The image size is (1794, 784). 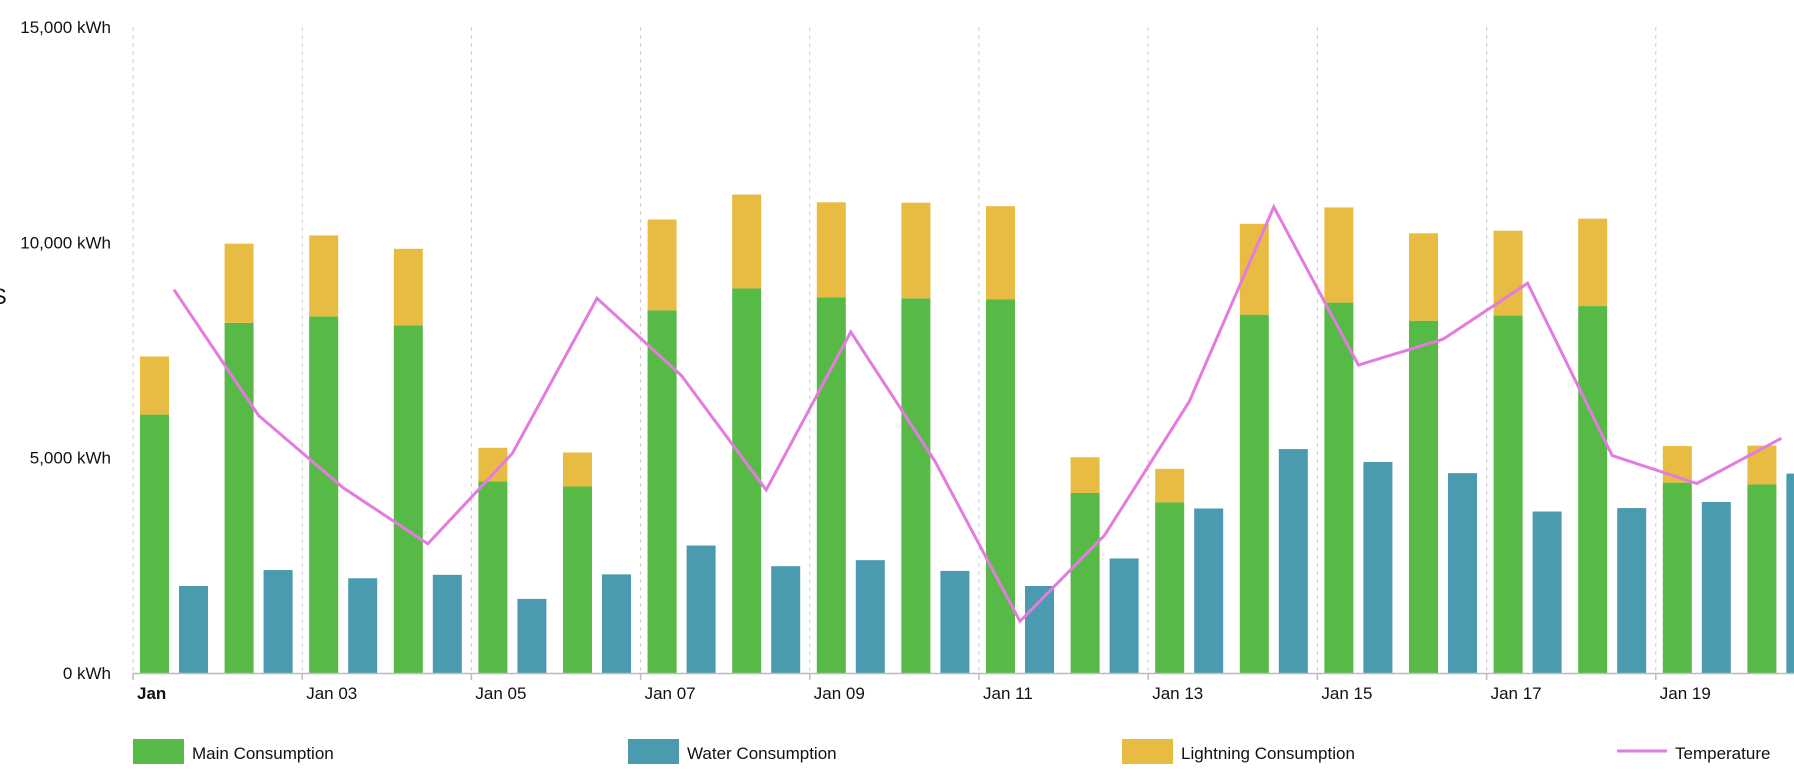 What do you see at coordinates (1268, 753) in the screenshot?
I see `legend-label-lightning: Lightning Consumption` at bounding box center [1268, 753].